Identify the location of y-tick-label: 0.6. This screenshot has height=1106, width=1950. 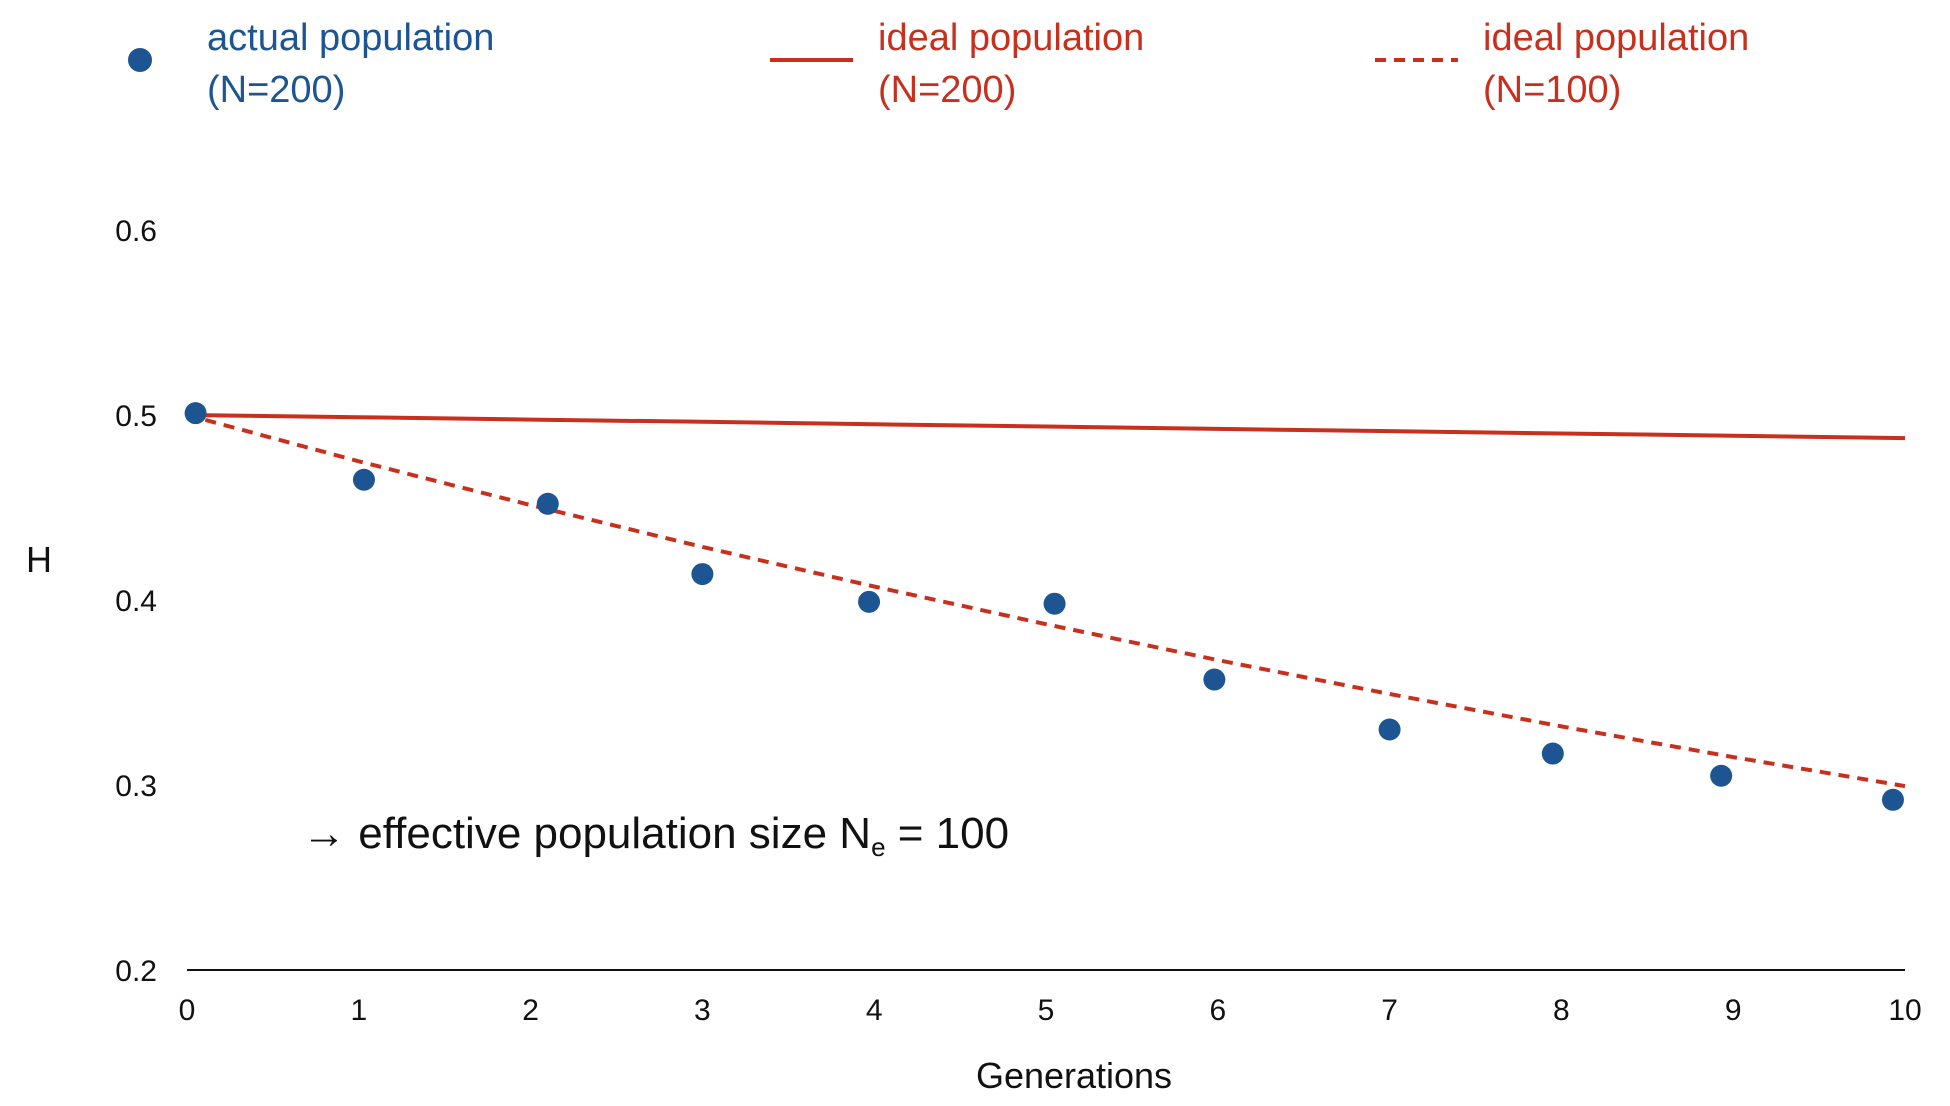
(136, 231).